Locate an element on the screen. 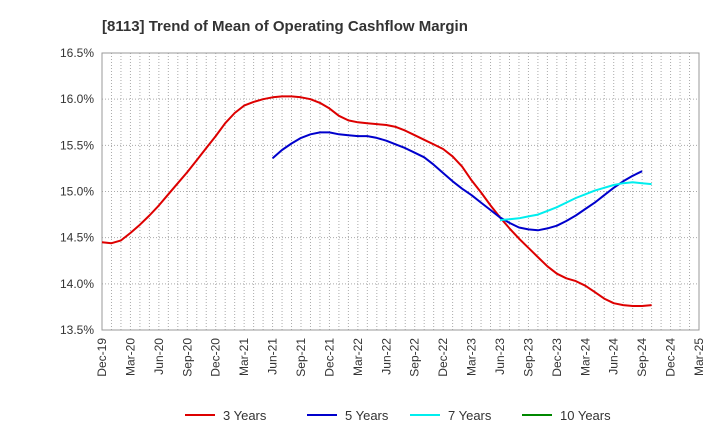 Image resolution: width=720 pixels, height=440 pixels. series-line-5-years is located at coordinates (457, 181).